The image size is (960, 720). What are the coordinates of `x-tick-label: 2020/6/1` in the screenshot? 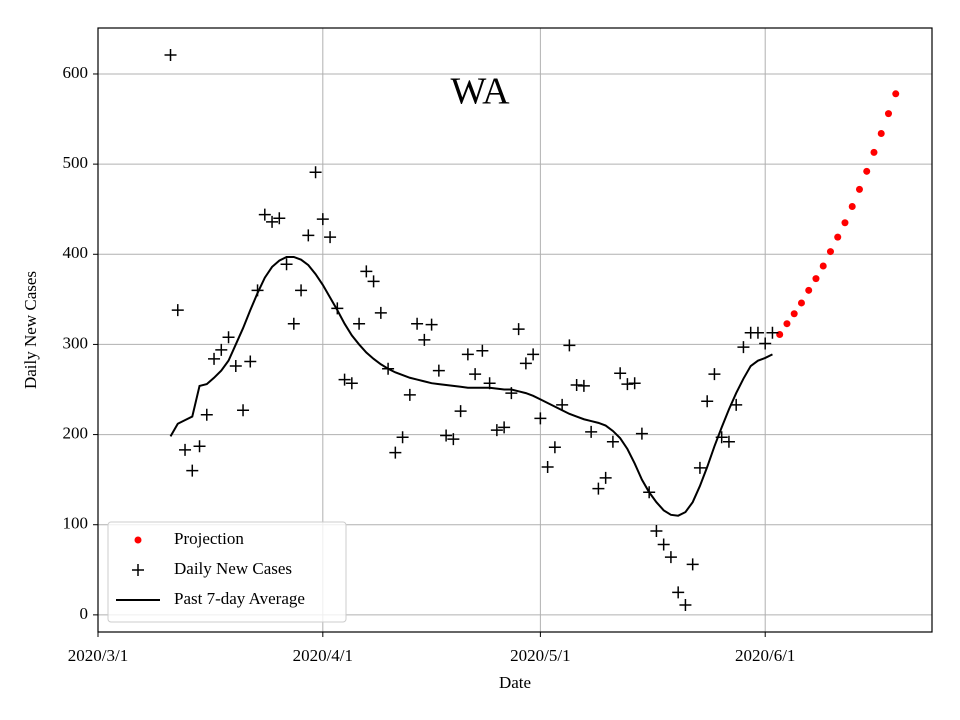 It's located at (765, 655).